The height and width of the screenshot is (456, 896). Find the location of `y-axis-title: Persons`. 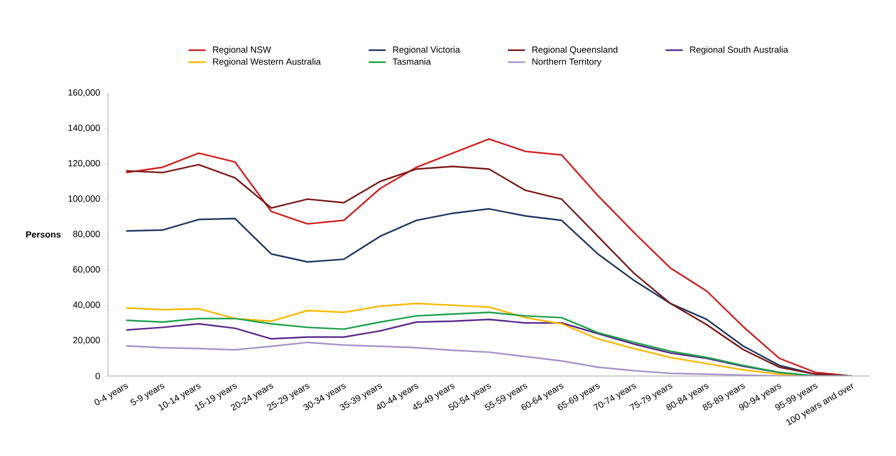

y-axis-title: Persons is located at coordinates (43, 234).